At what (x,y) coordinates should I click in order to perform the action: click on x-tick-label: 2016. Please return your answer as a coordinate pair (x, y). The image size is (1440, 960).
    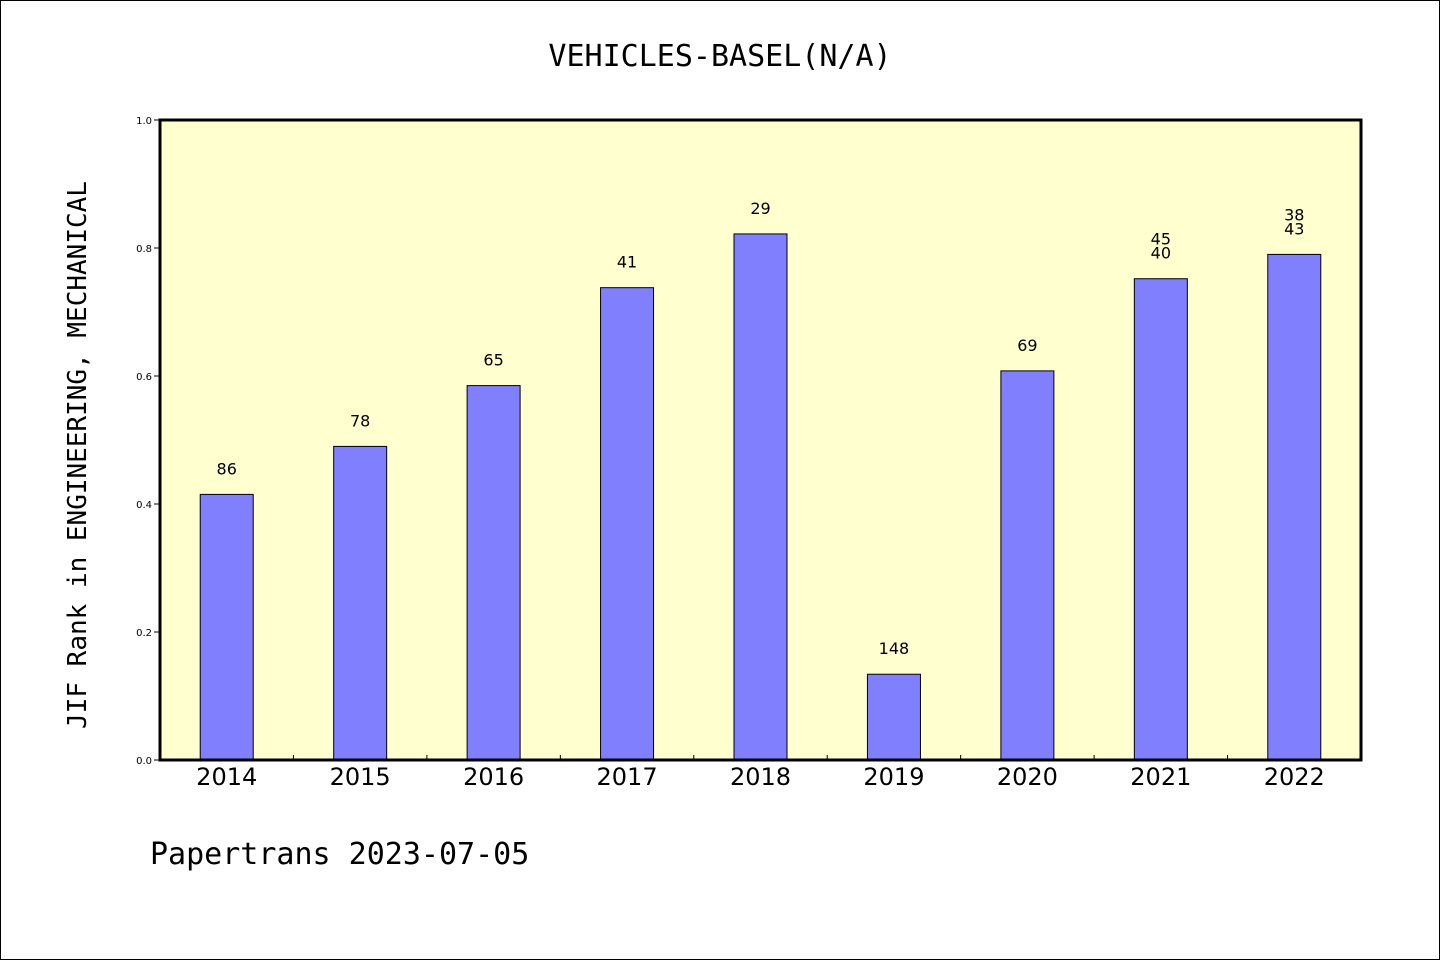
    Looking at the image, I should click on (493, 777).